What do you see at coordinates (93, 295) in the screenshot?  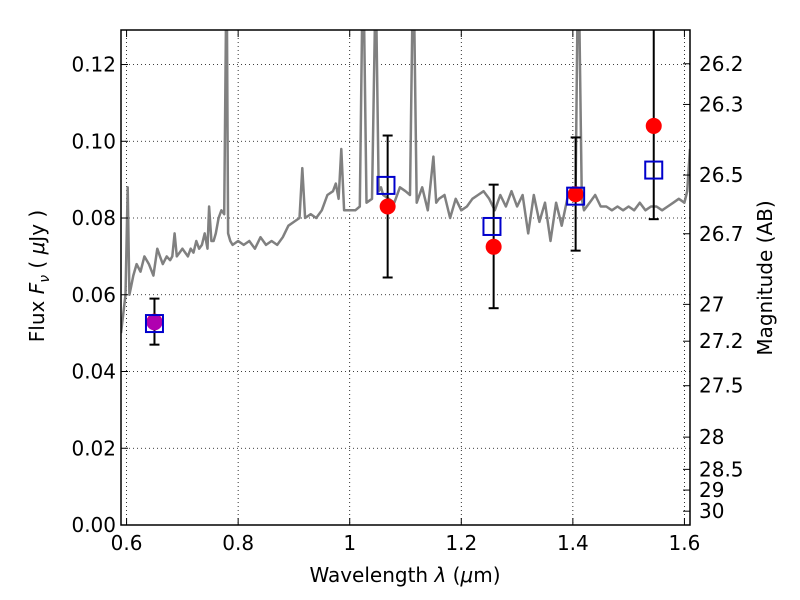 I see `y-tick-label: 0.06` at bounding box center [93, 295].